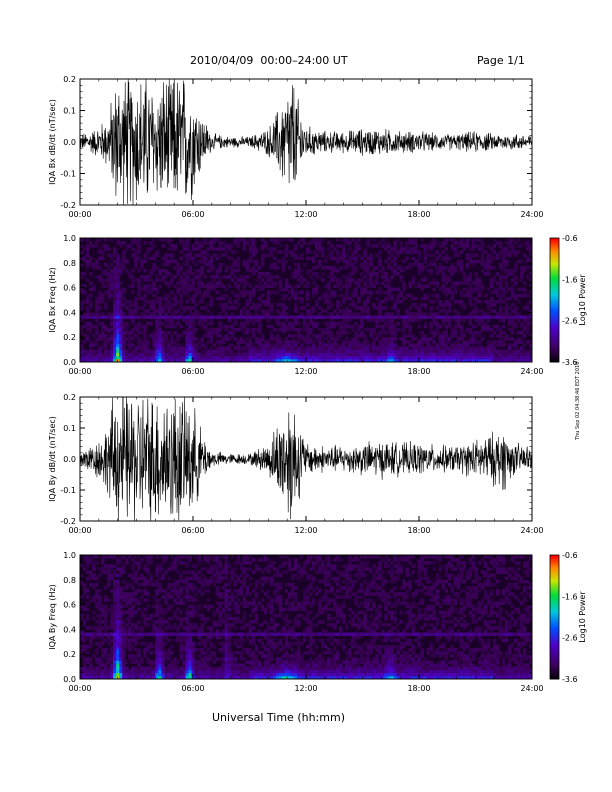 This screenshot has height=792, width=612. Describe the element at coordinates (582, 300) in the screenshot. I see `colorbar-label: Log10 Power` at that location.